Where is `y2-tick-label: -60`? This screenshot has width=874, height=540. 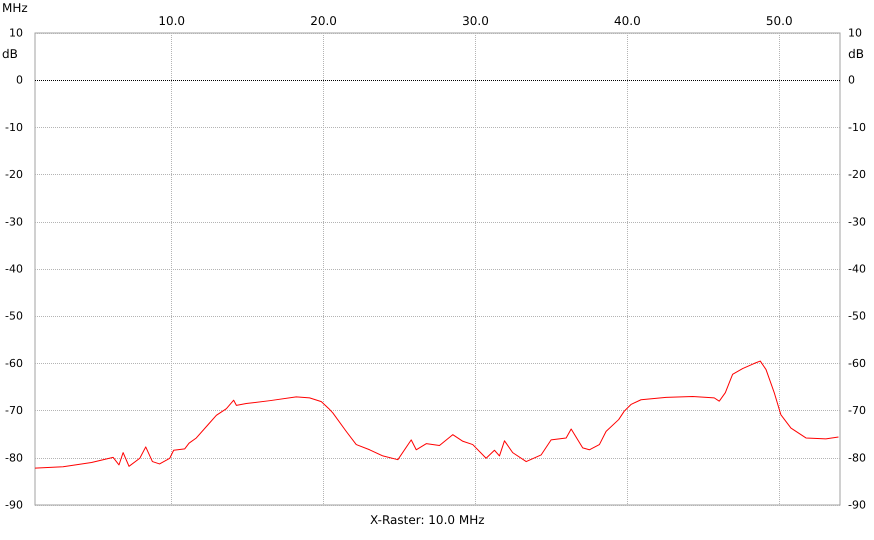 y2-tick-label: -60 is located at coordinates (857, 363).